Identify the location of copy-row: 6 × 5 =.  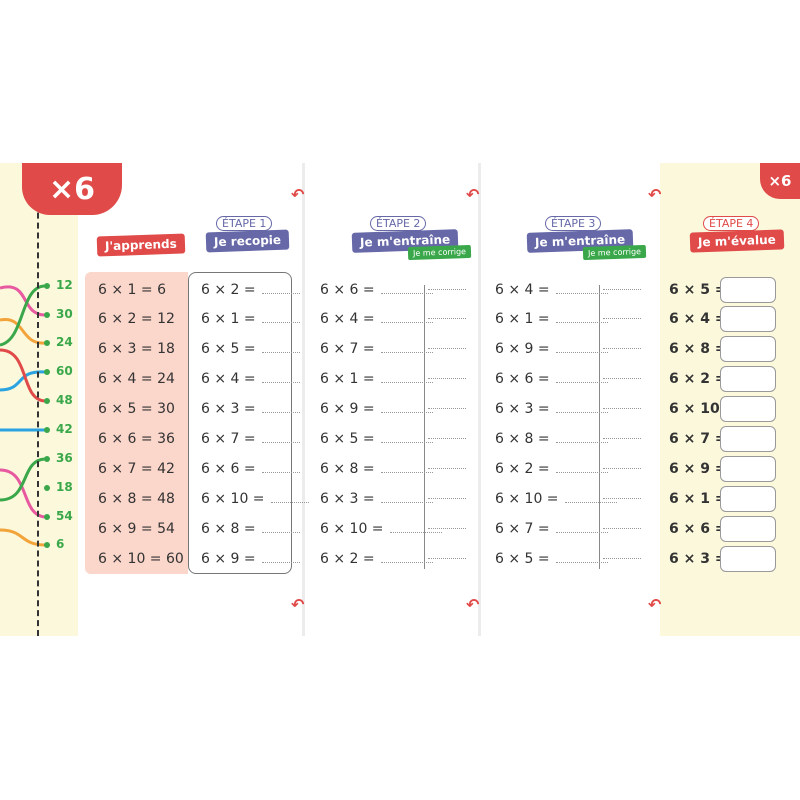
(250, 349).